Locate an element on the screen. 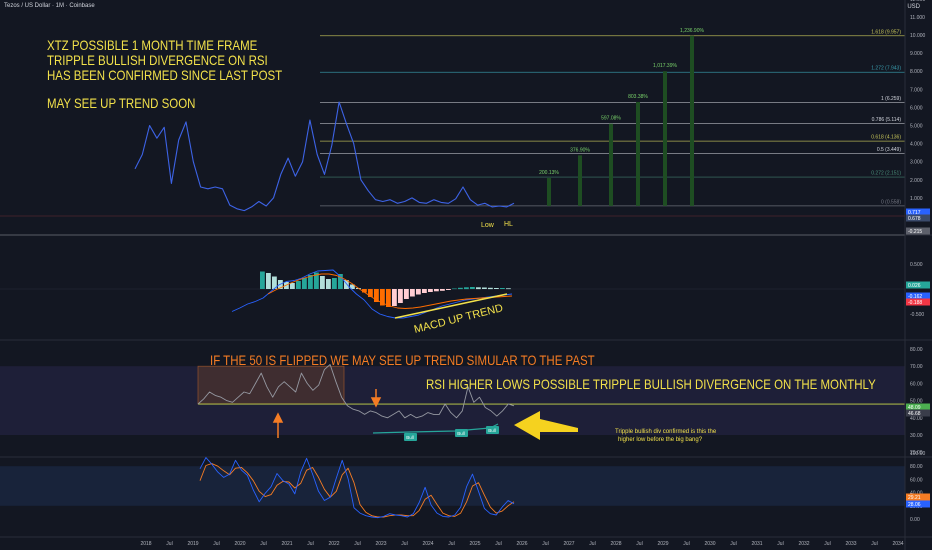 This screenshot has height=550, width=932. time-axis-label: 2027 is located at coordinates (568, 544).